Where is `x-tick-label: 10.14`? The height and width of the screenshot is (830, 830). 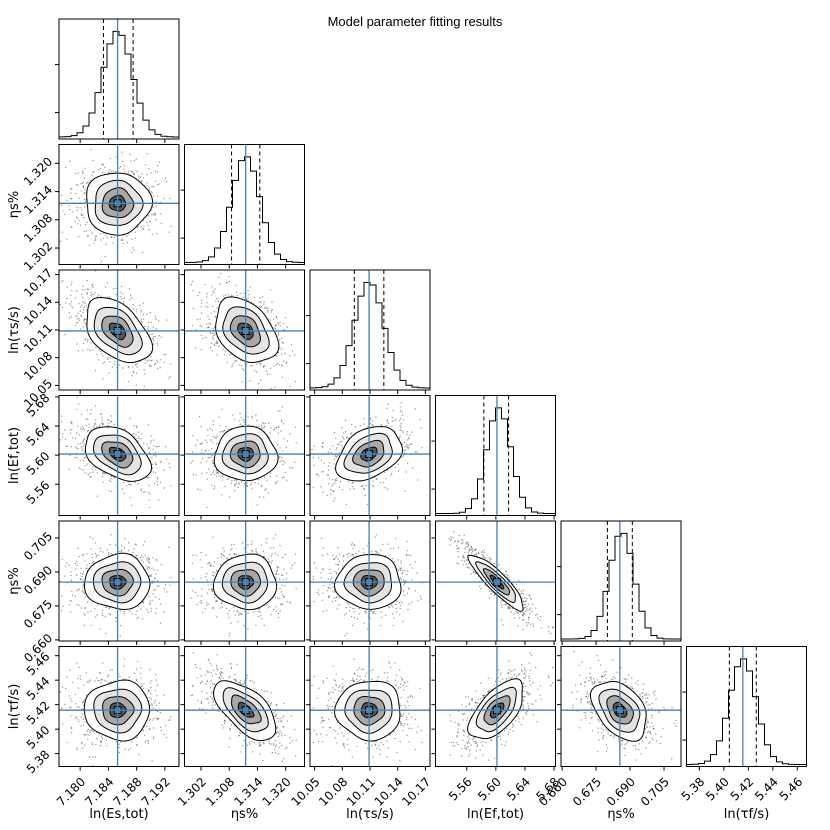
x-tick-label: 10.14 is located at coordinates (389, 792).